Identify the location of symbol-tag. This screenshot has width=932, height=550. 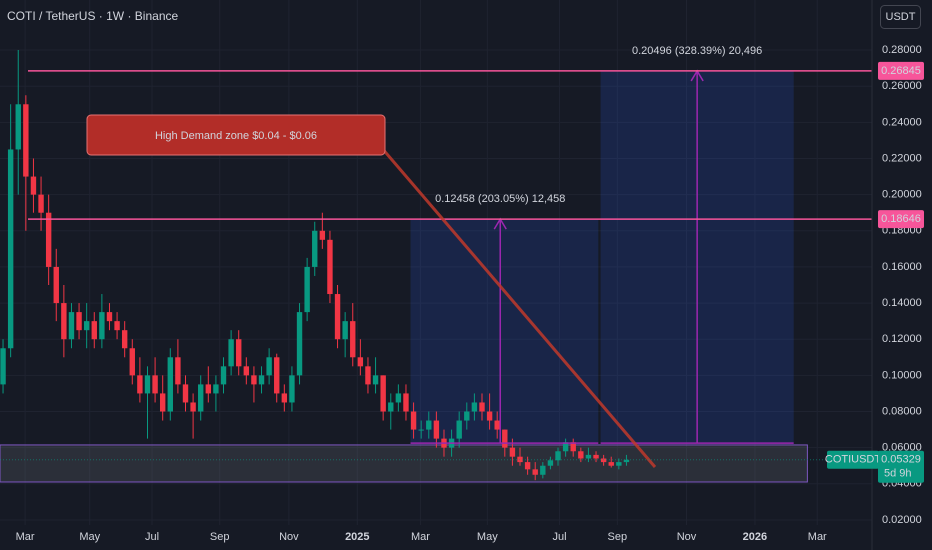
(853, 459).